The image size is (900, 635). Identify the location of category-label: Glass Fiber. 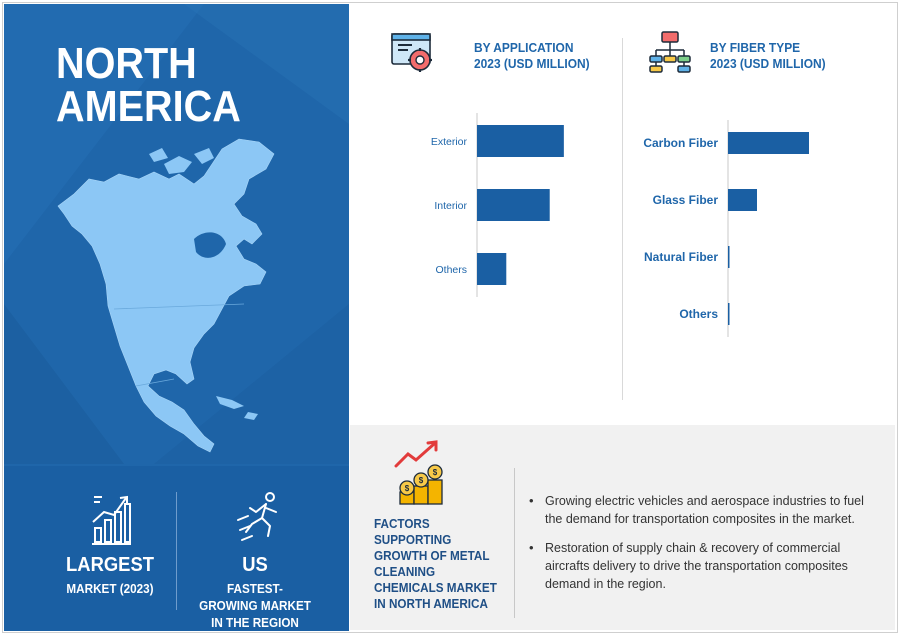
(686, 200).